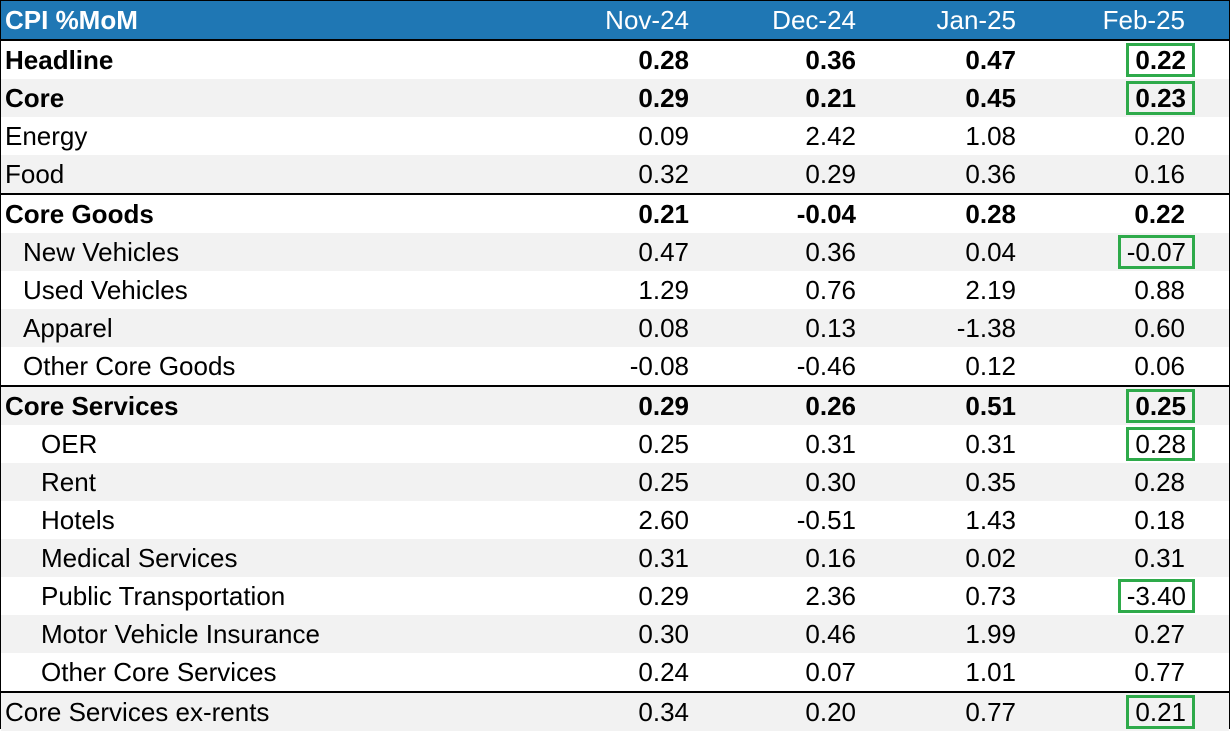 This screenshot has width=1230, height=731. I want to click on month-header-nov-24: Nov-24, so click(625, 21).